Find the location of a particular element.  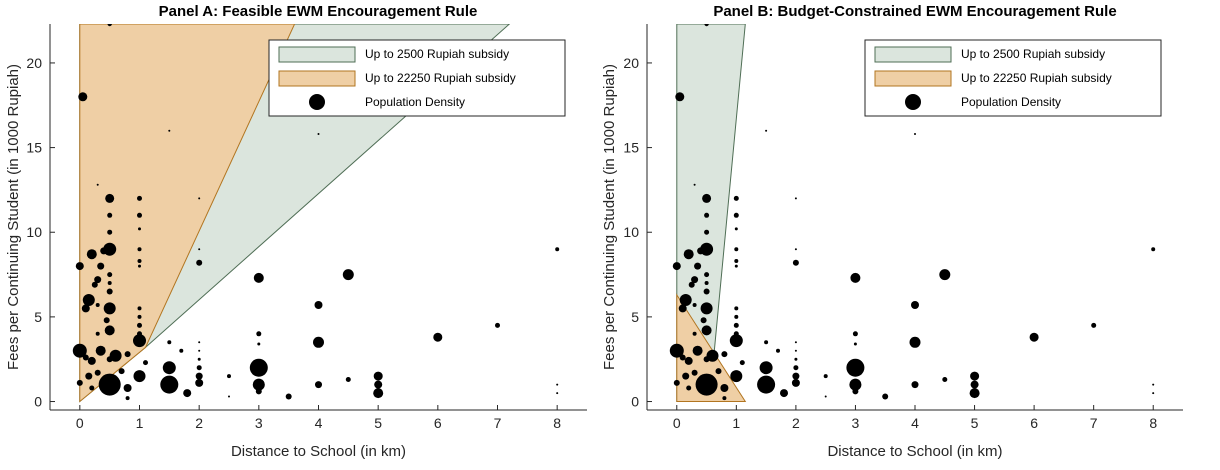

panel-title: Panel A: Feasible EWM Encouragement Rule is located at coordinates (318, 11).